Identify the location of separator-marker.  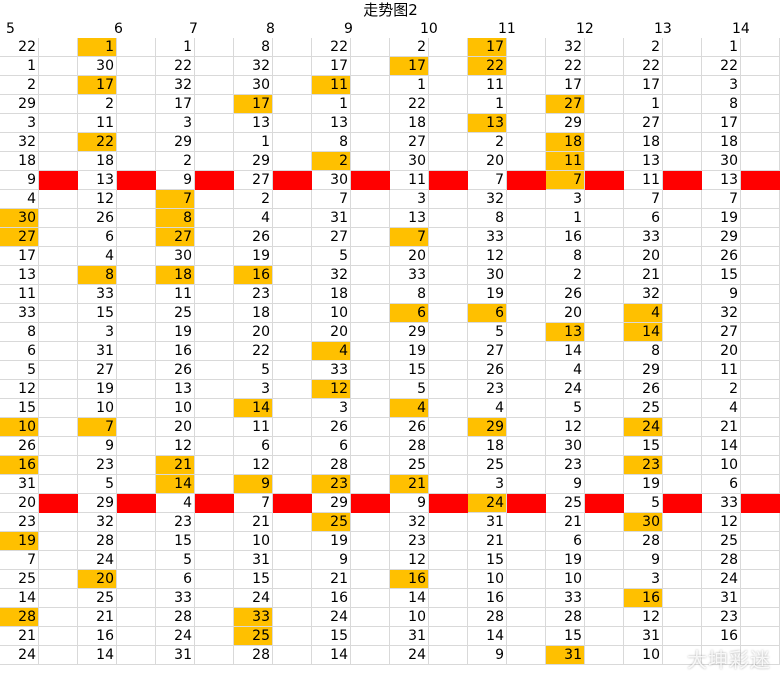
(370, 180).